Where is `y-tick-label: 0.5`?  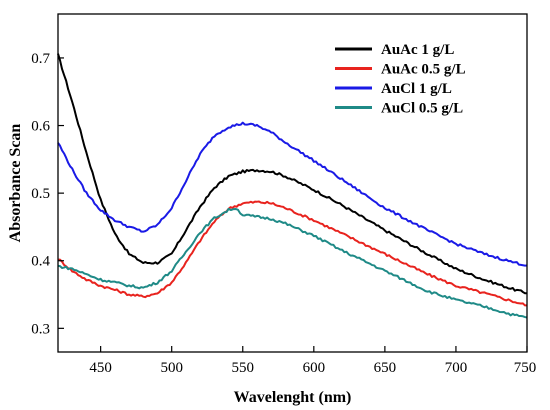 y-tick-label: 0.5 is located at coordinates (40, 194).